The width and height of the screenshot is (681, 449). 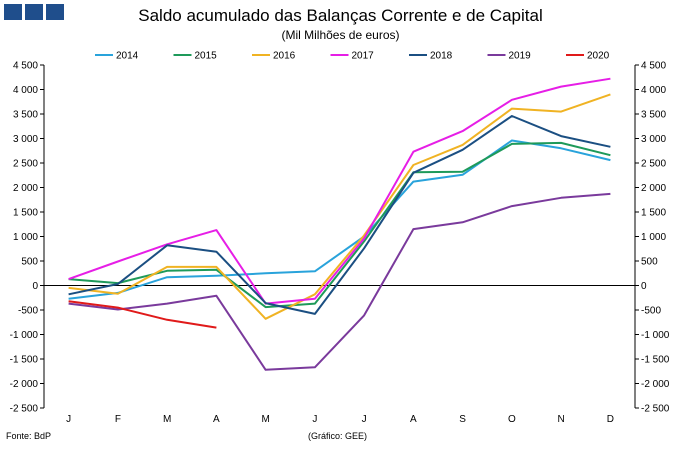 I want to click on legend-label-2019: 2019, so click(x=520, y=56).